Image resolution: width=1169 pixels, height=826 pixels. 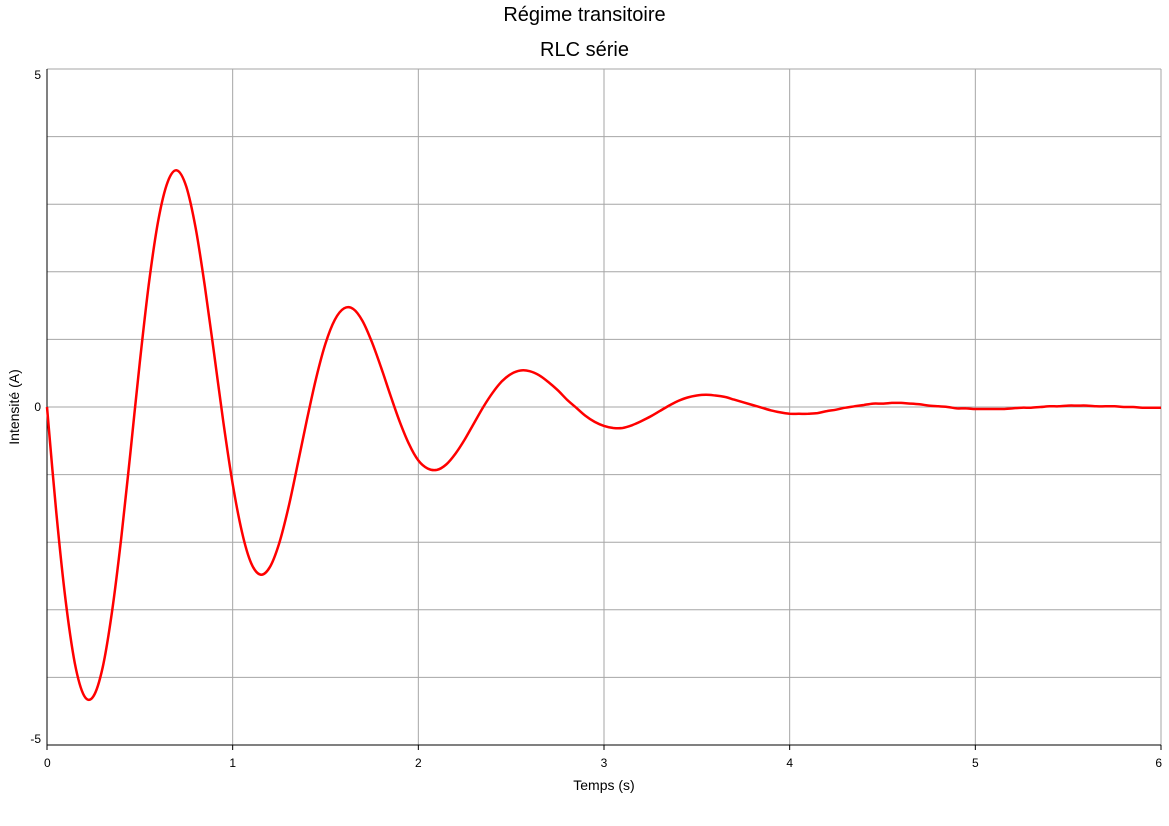 I want to click on x-tick-label: 2, so click(x=418, y=763).